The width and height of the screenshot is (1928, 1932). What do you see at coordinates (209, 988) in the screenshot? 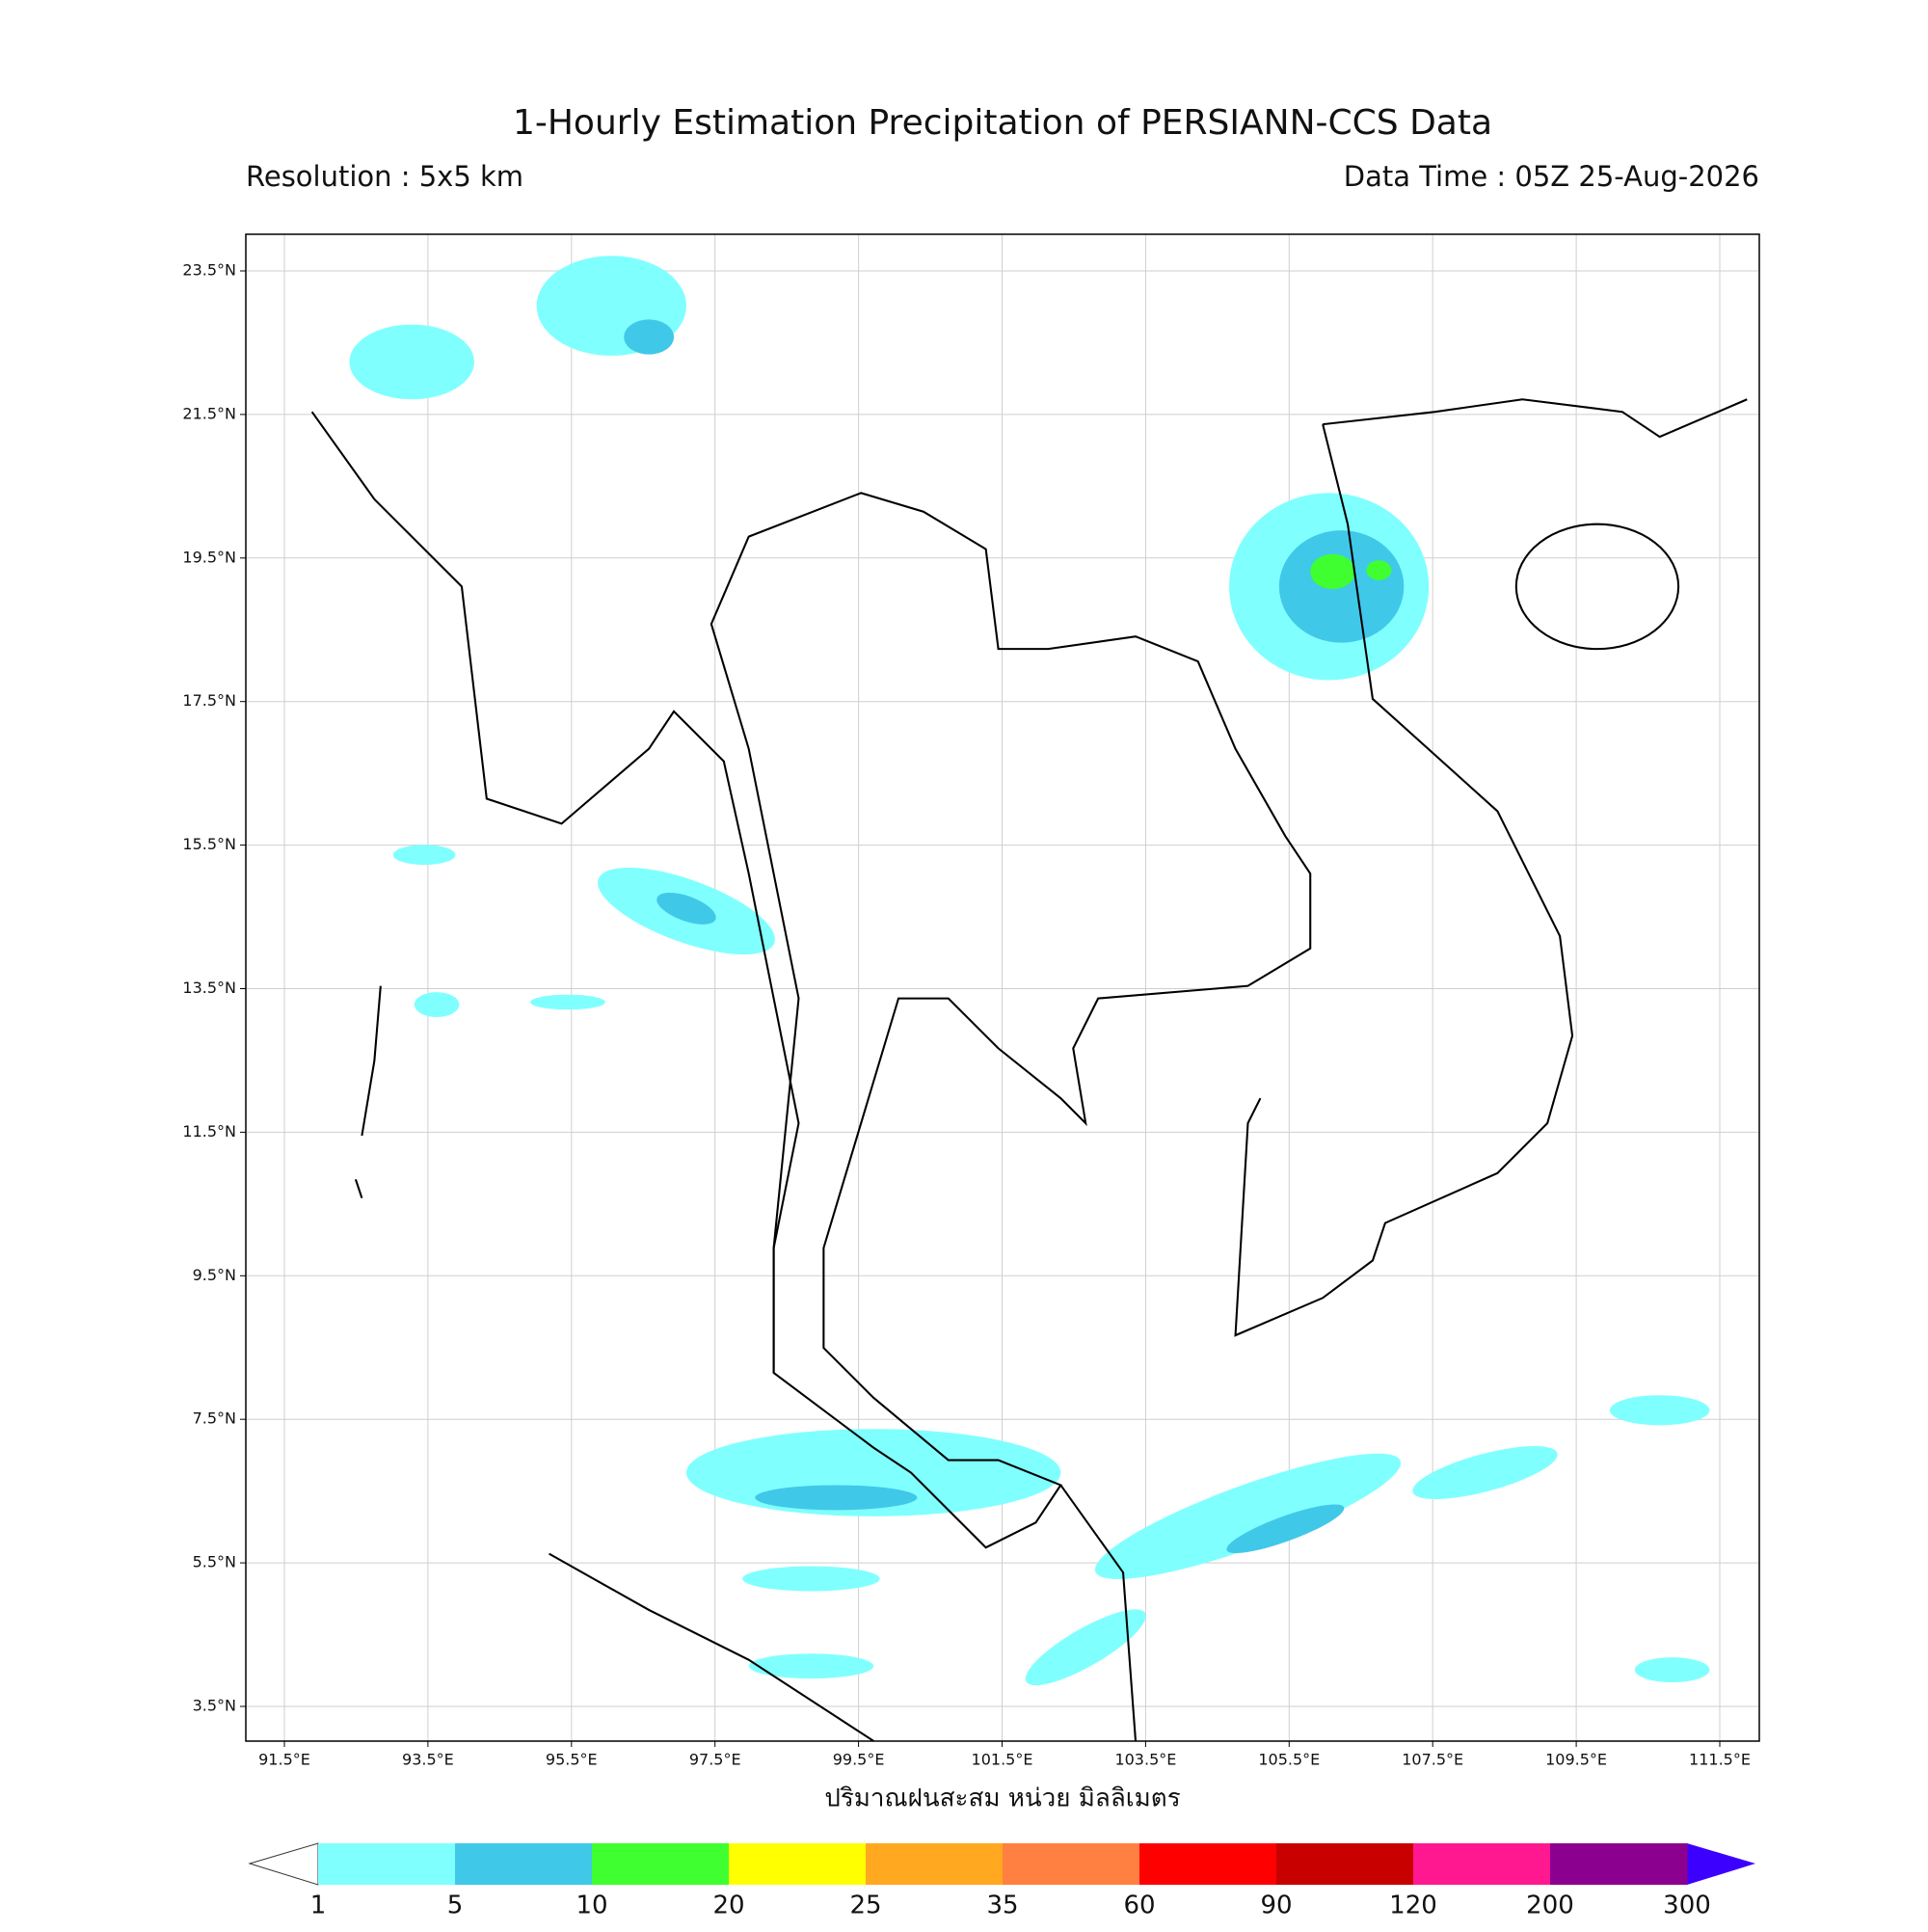
I see `lat-tick-label: 13.5°N` at bounding box center [209, 988].